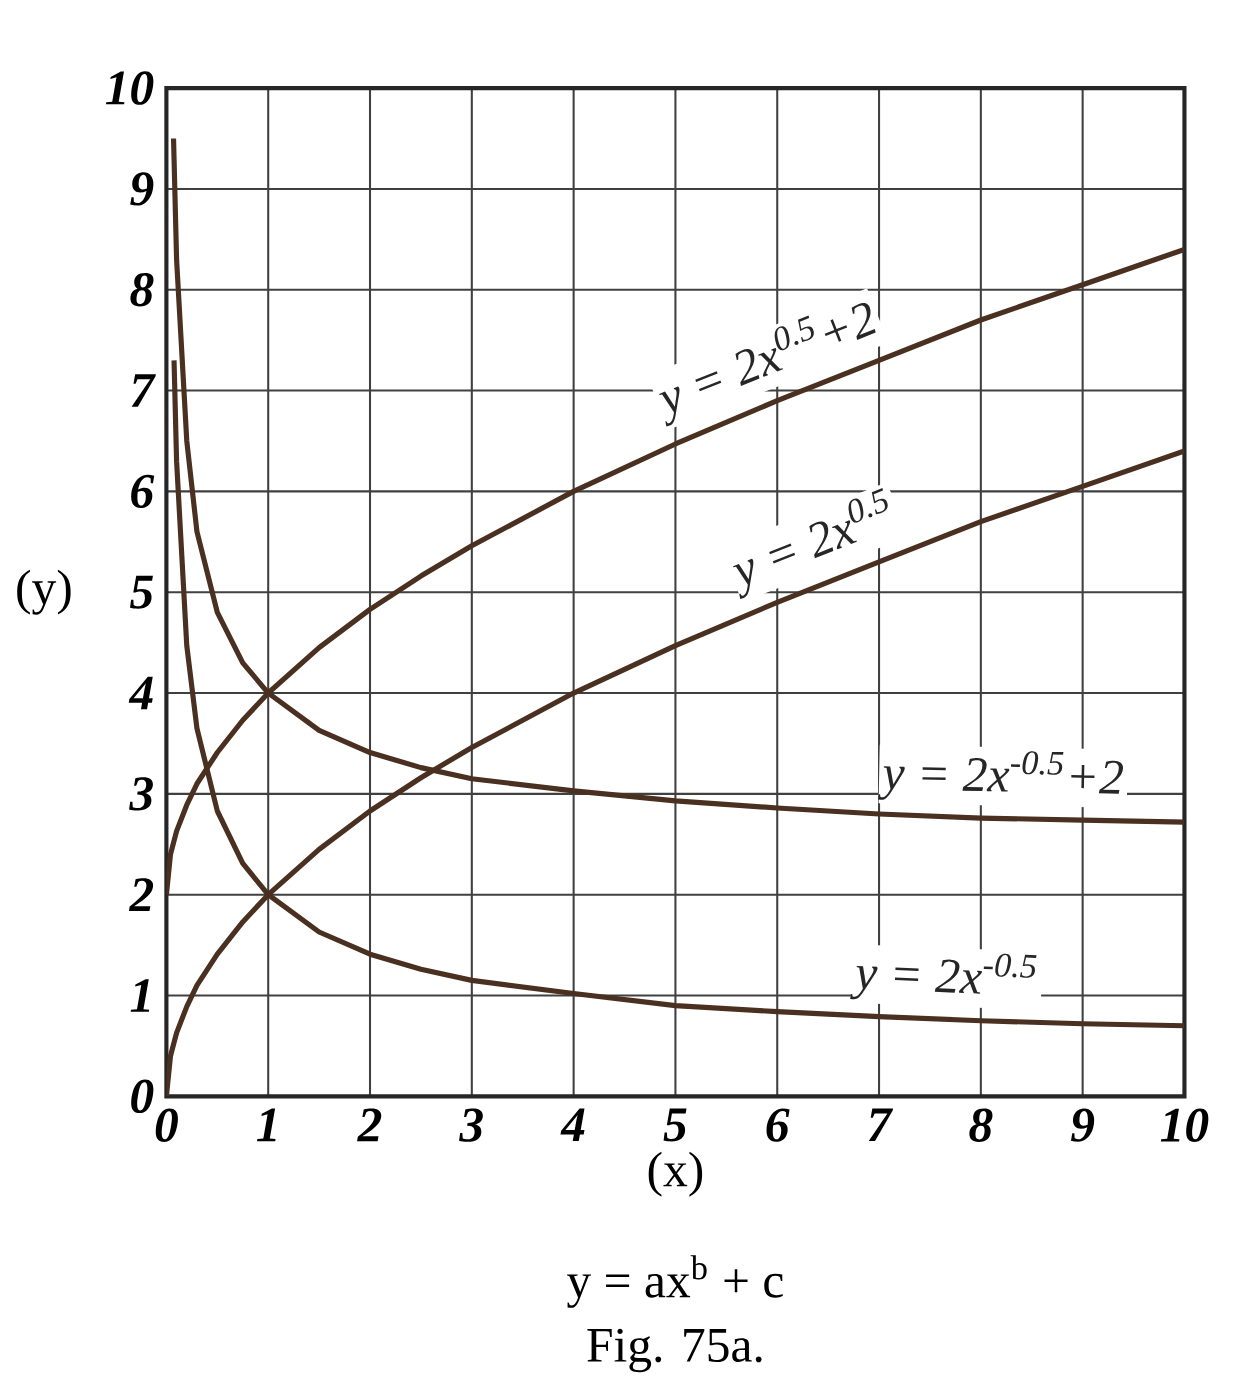 The height and width of the screenshot is (1390, 1233). I want to click on x-tick-label: 2, so click(369, 1125).